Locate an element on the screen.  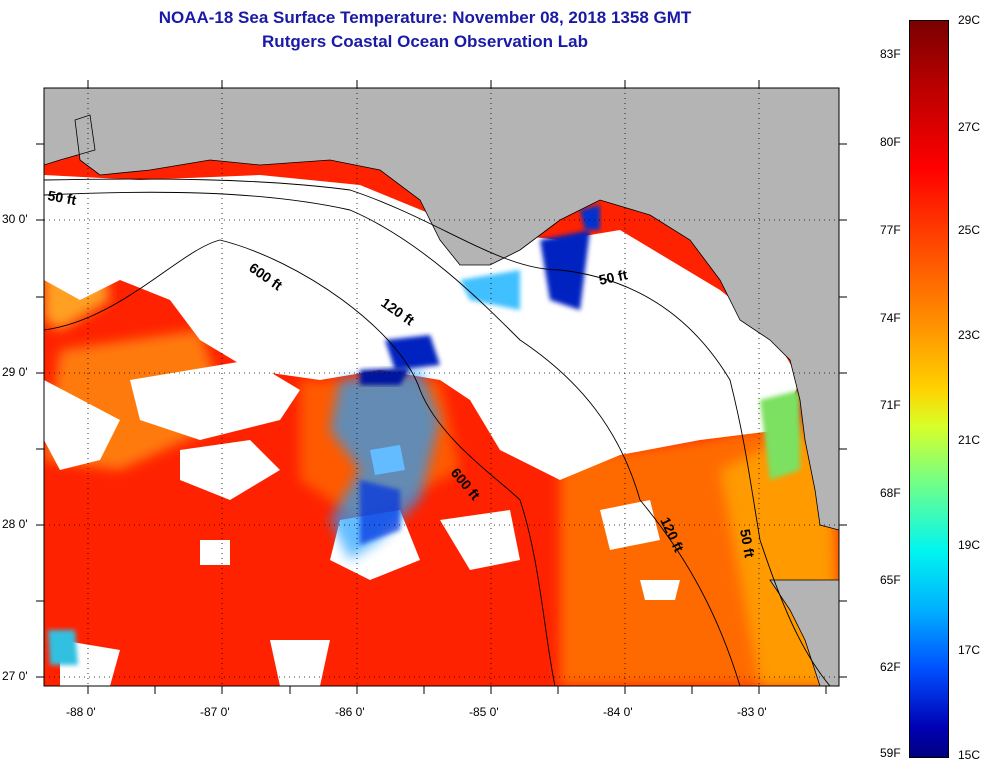
colorbar-label-62f: 62F is located at coordinates (890, 667).